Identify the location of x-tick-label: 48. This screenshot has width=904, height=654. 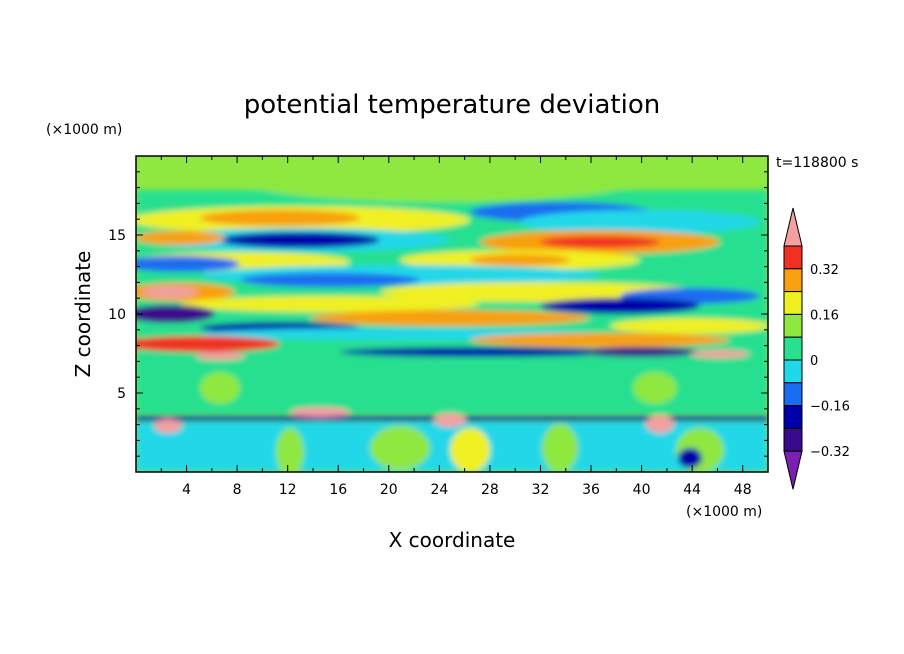
(743, 490).